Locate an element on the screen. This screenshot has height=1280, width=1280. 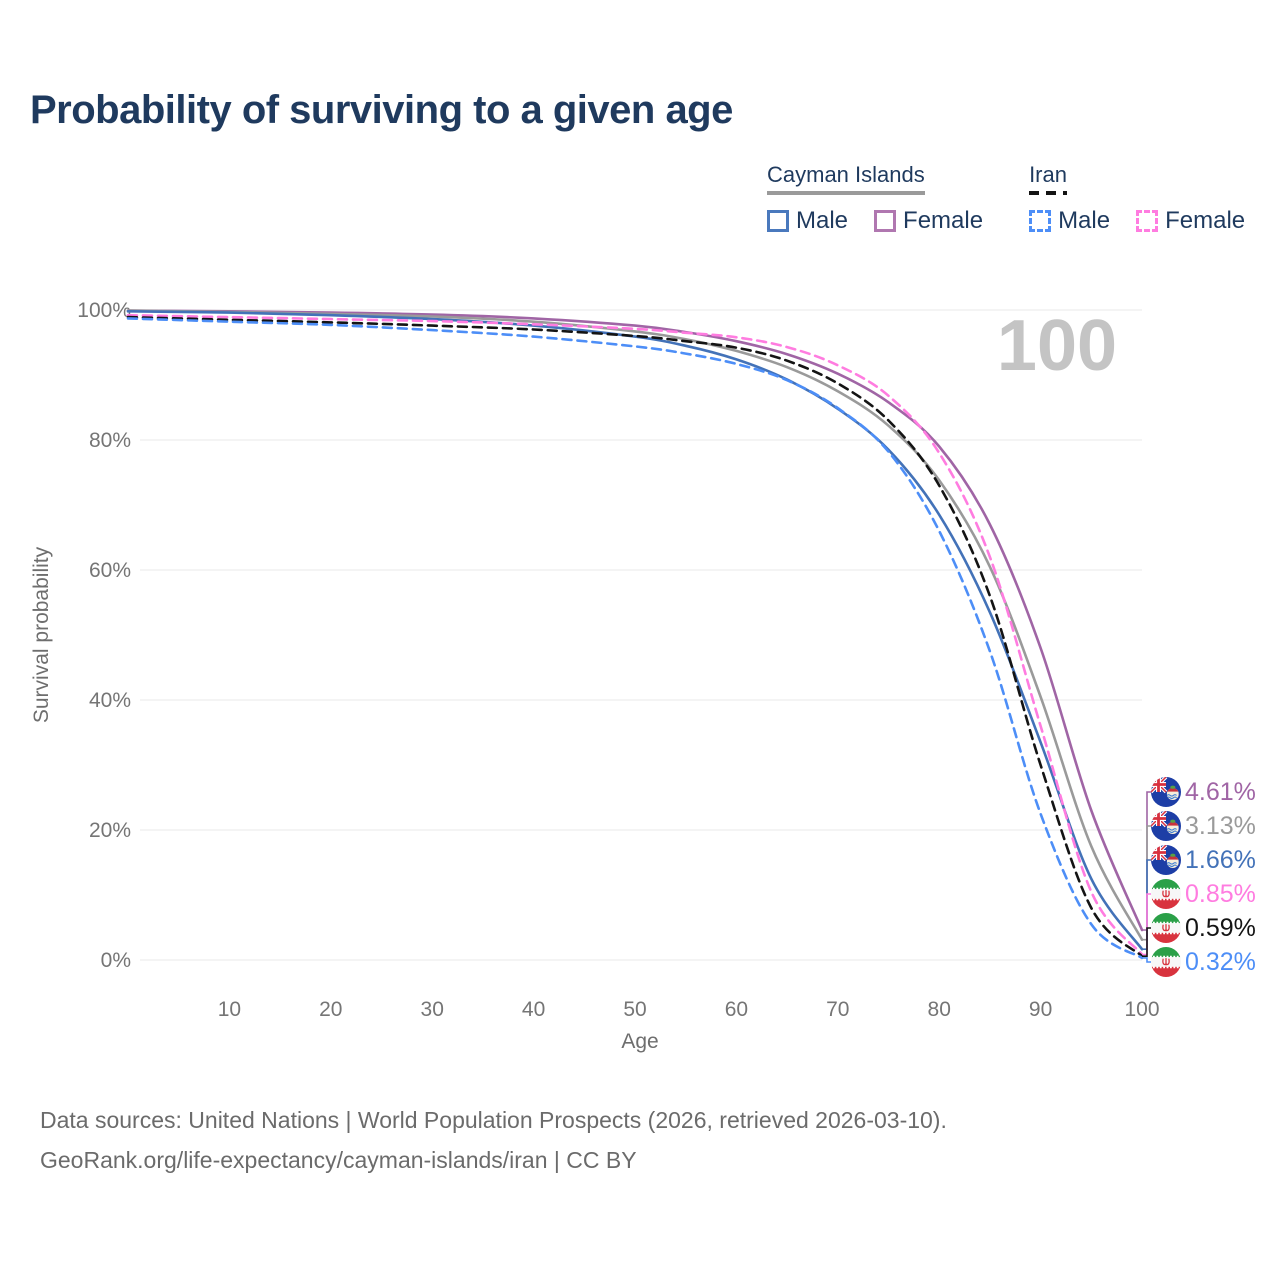
legend-country-name-cayman-islands: Cayman Islands is located at coordinates (846, 174).